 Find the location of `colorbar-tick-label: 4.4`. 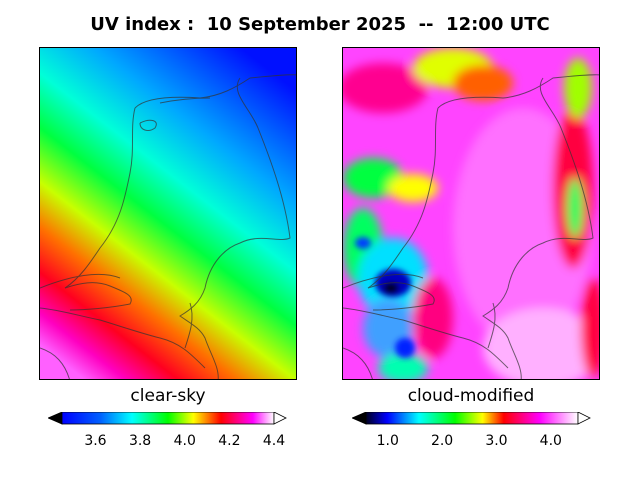

colorbar-tick-label: 4.4 is located at coordinates (274, 441).